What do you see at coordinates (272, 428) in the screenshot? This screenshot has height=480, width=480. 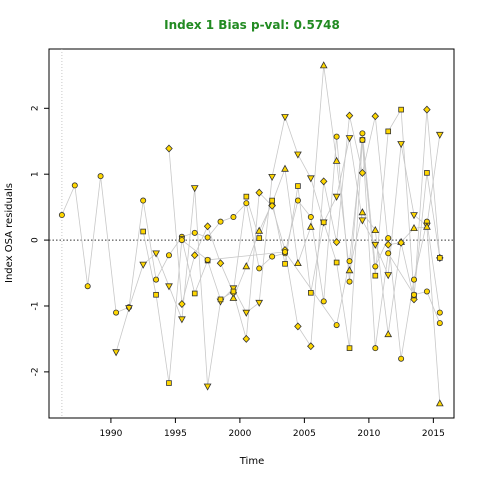 I see `x-axis: 1990 1995 2000 2005 2010 2015` at bounding box center [272, 428].